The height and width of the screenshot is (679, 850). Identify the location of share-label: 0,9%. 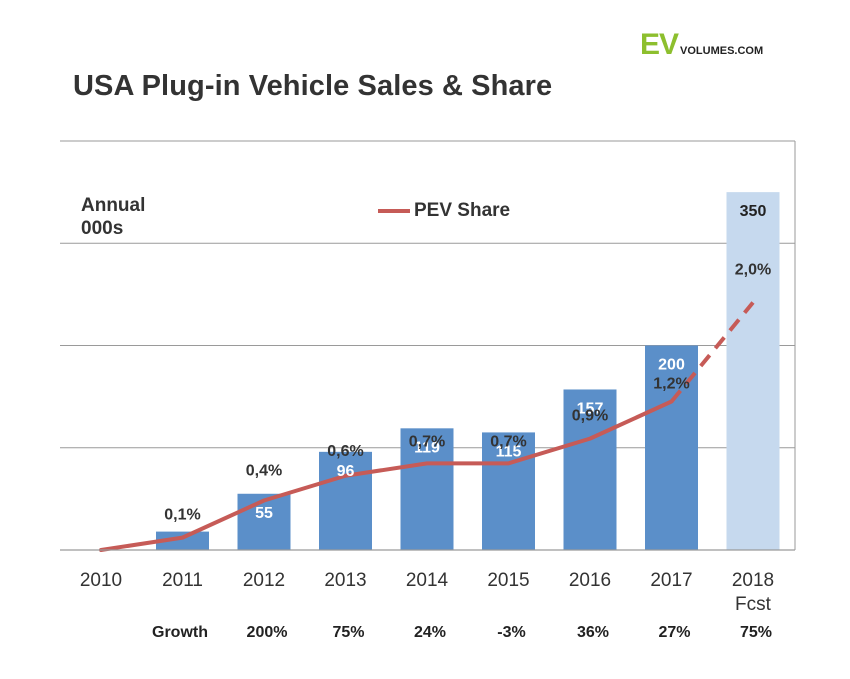
(590, 416).